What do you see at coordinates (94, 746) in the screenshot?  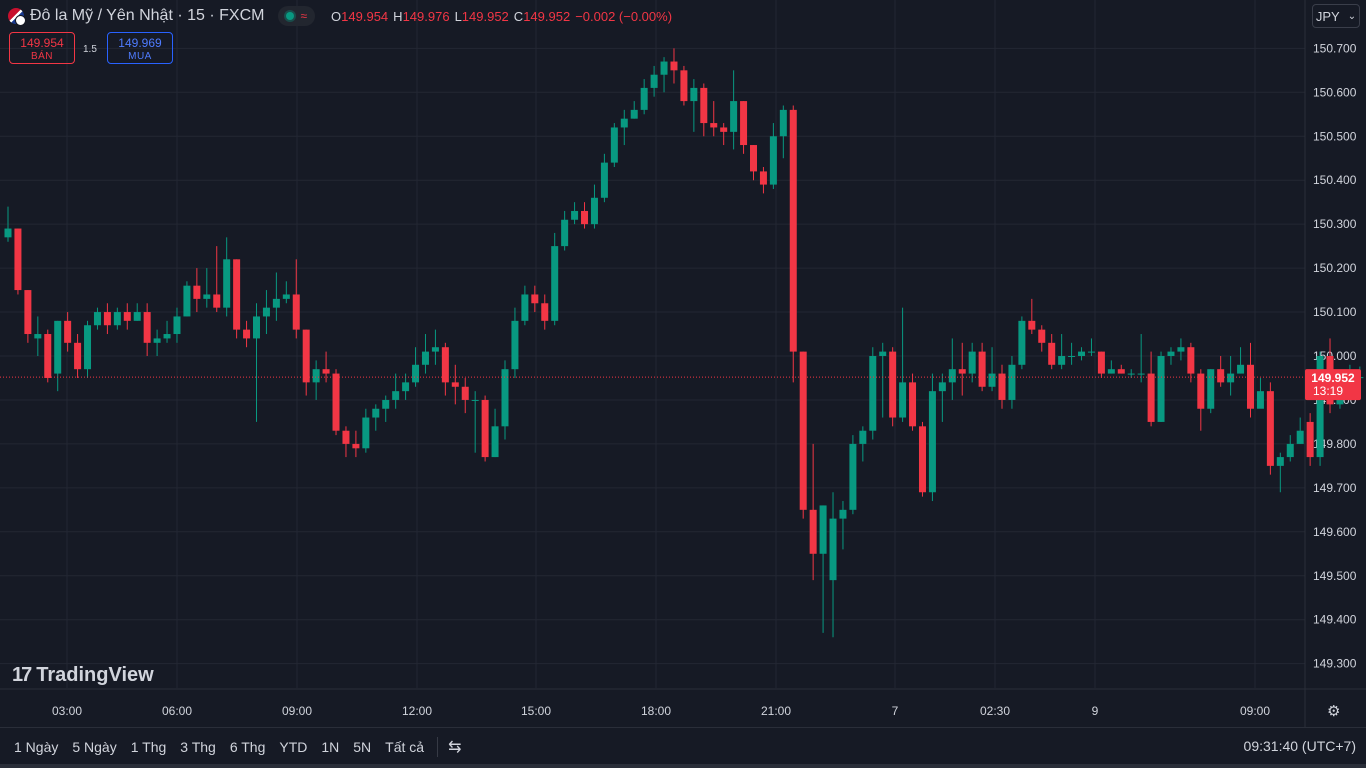 I see `range-button: 5 Ngày` at bounding box center [94, 746].